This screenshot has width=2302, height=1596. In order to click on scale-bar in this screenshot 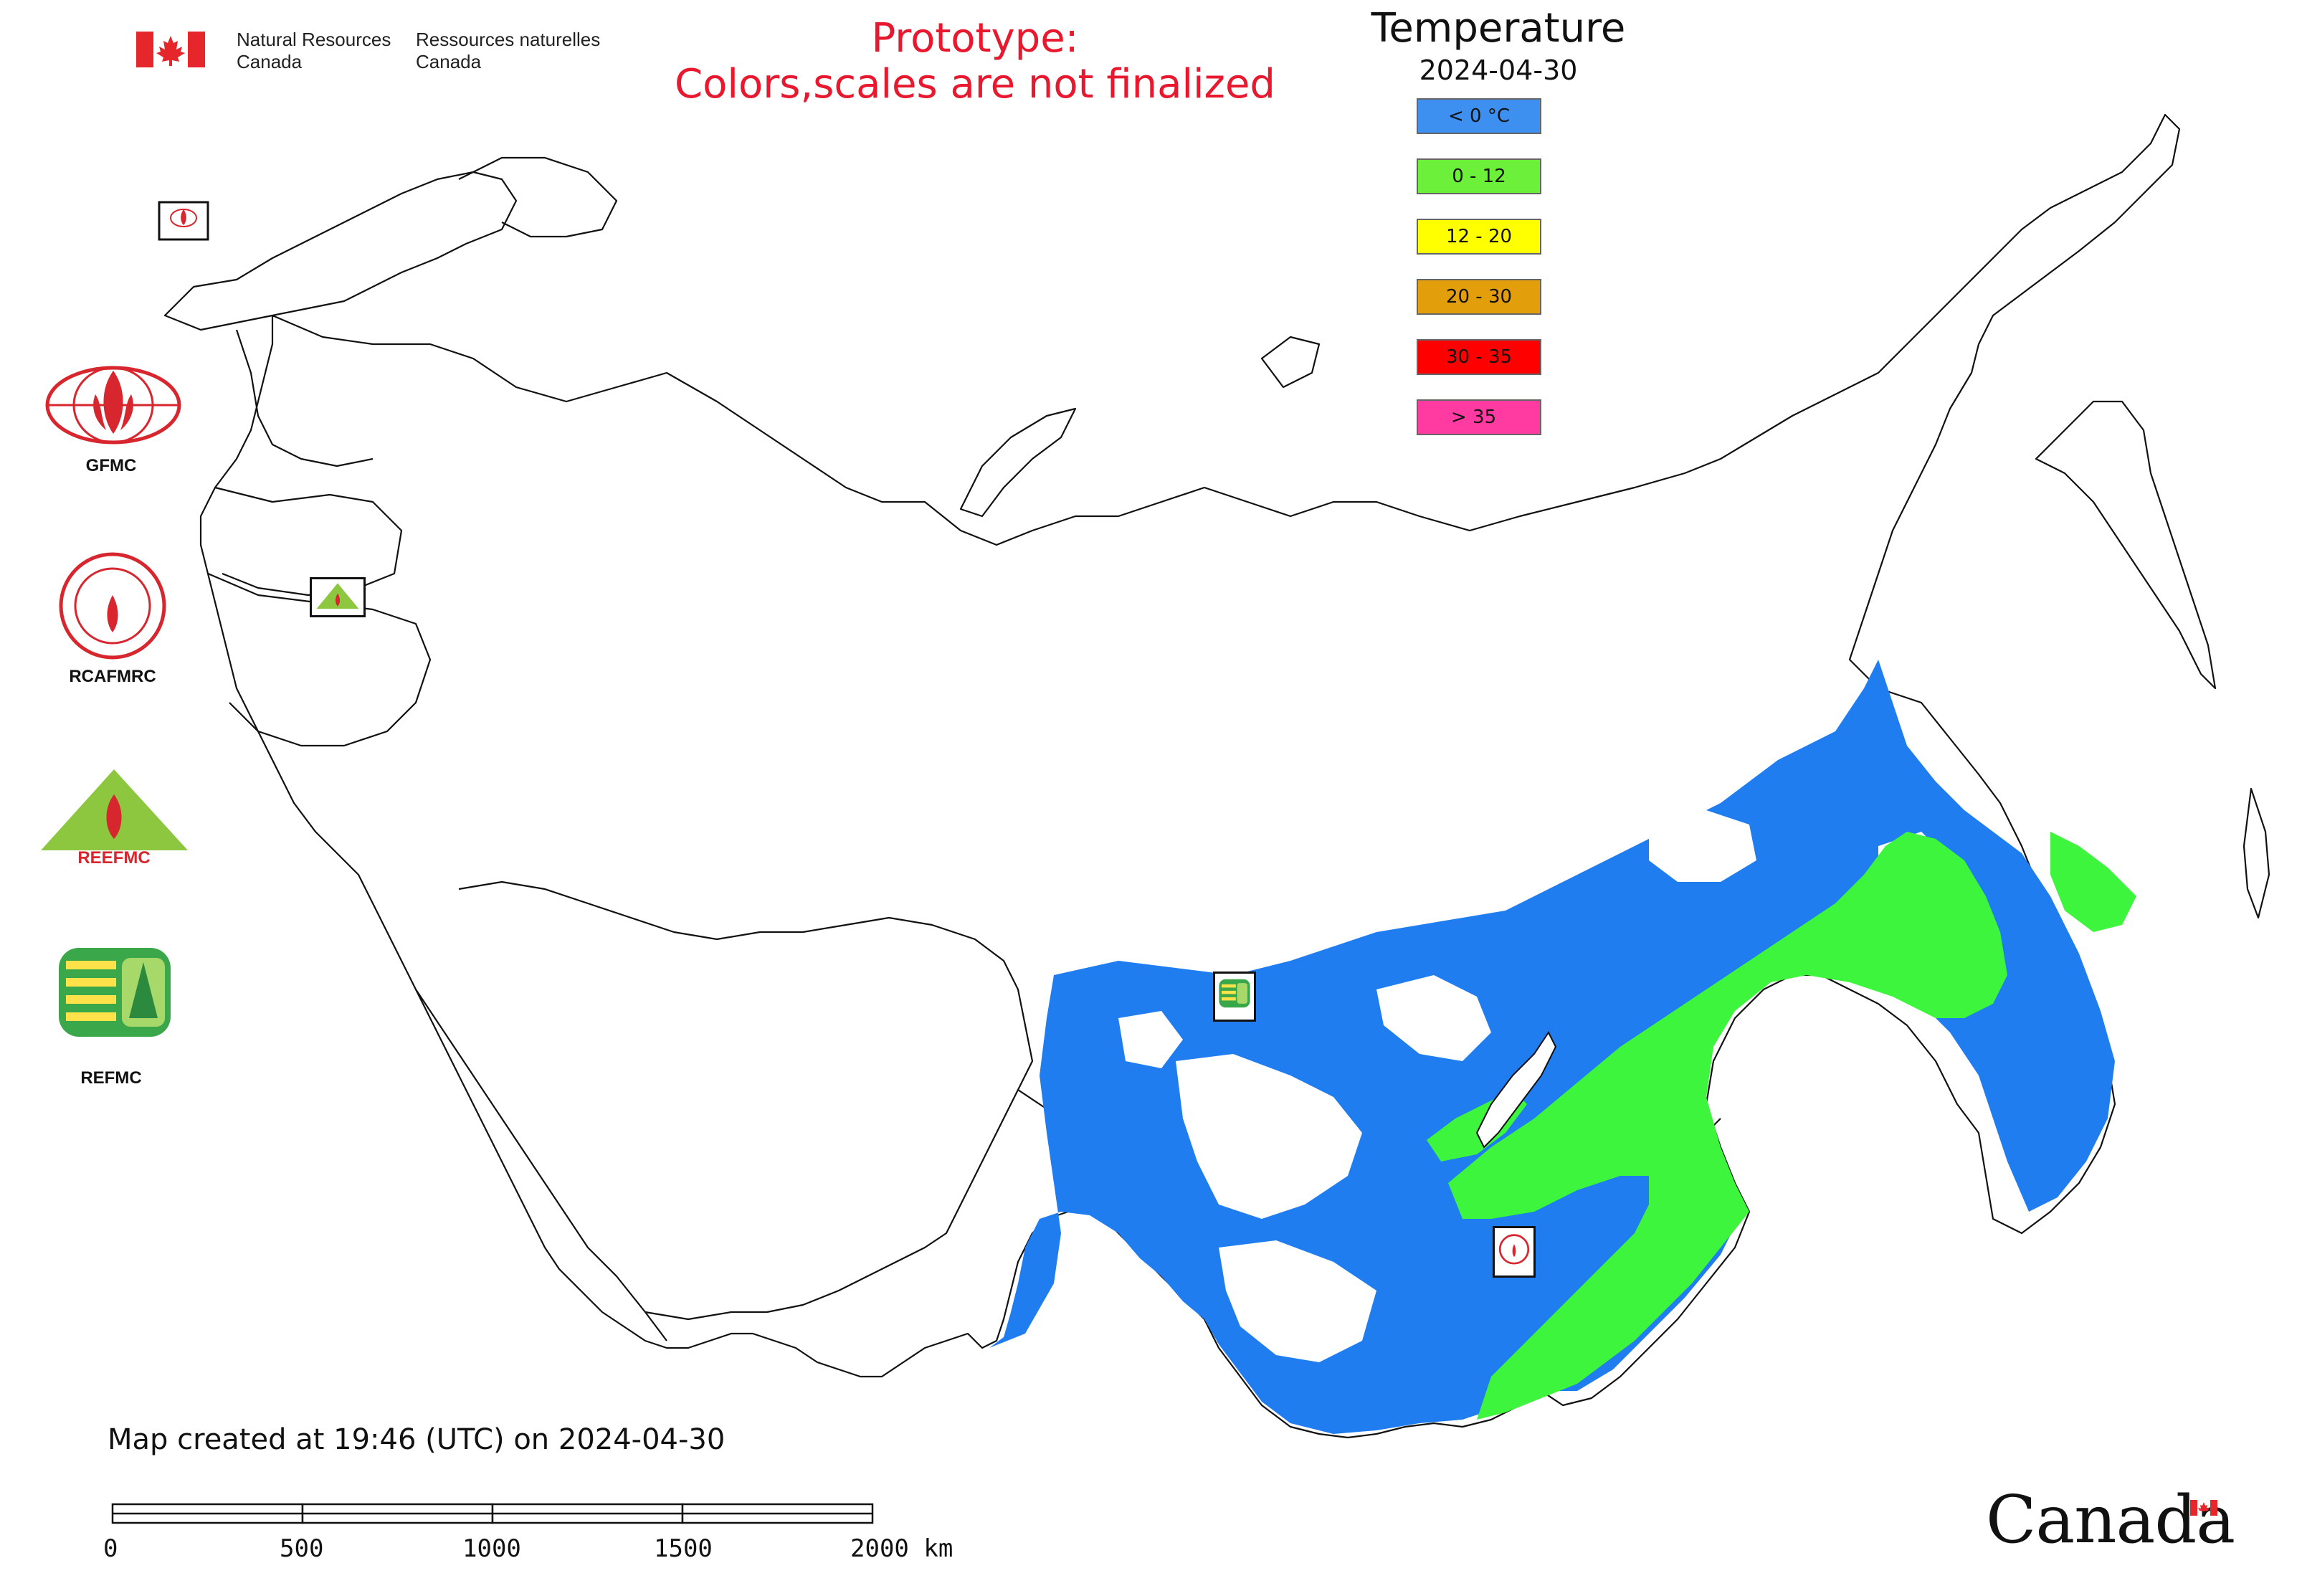, I will do `click(493, 1513)`.